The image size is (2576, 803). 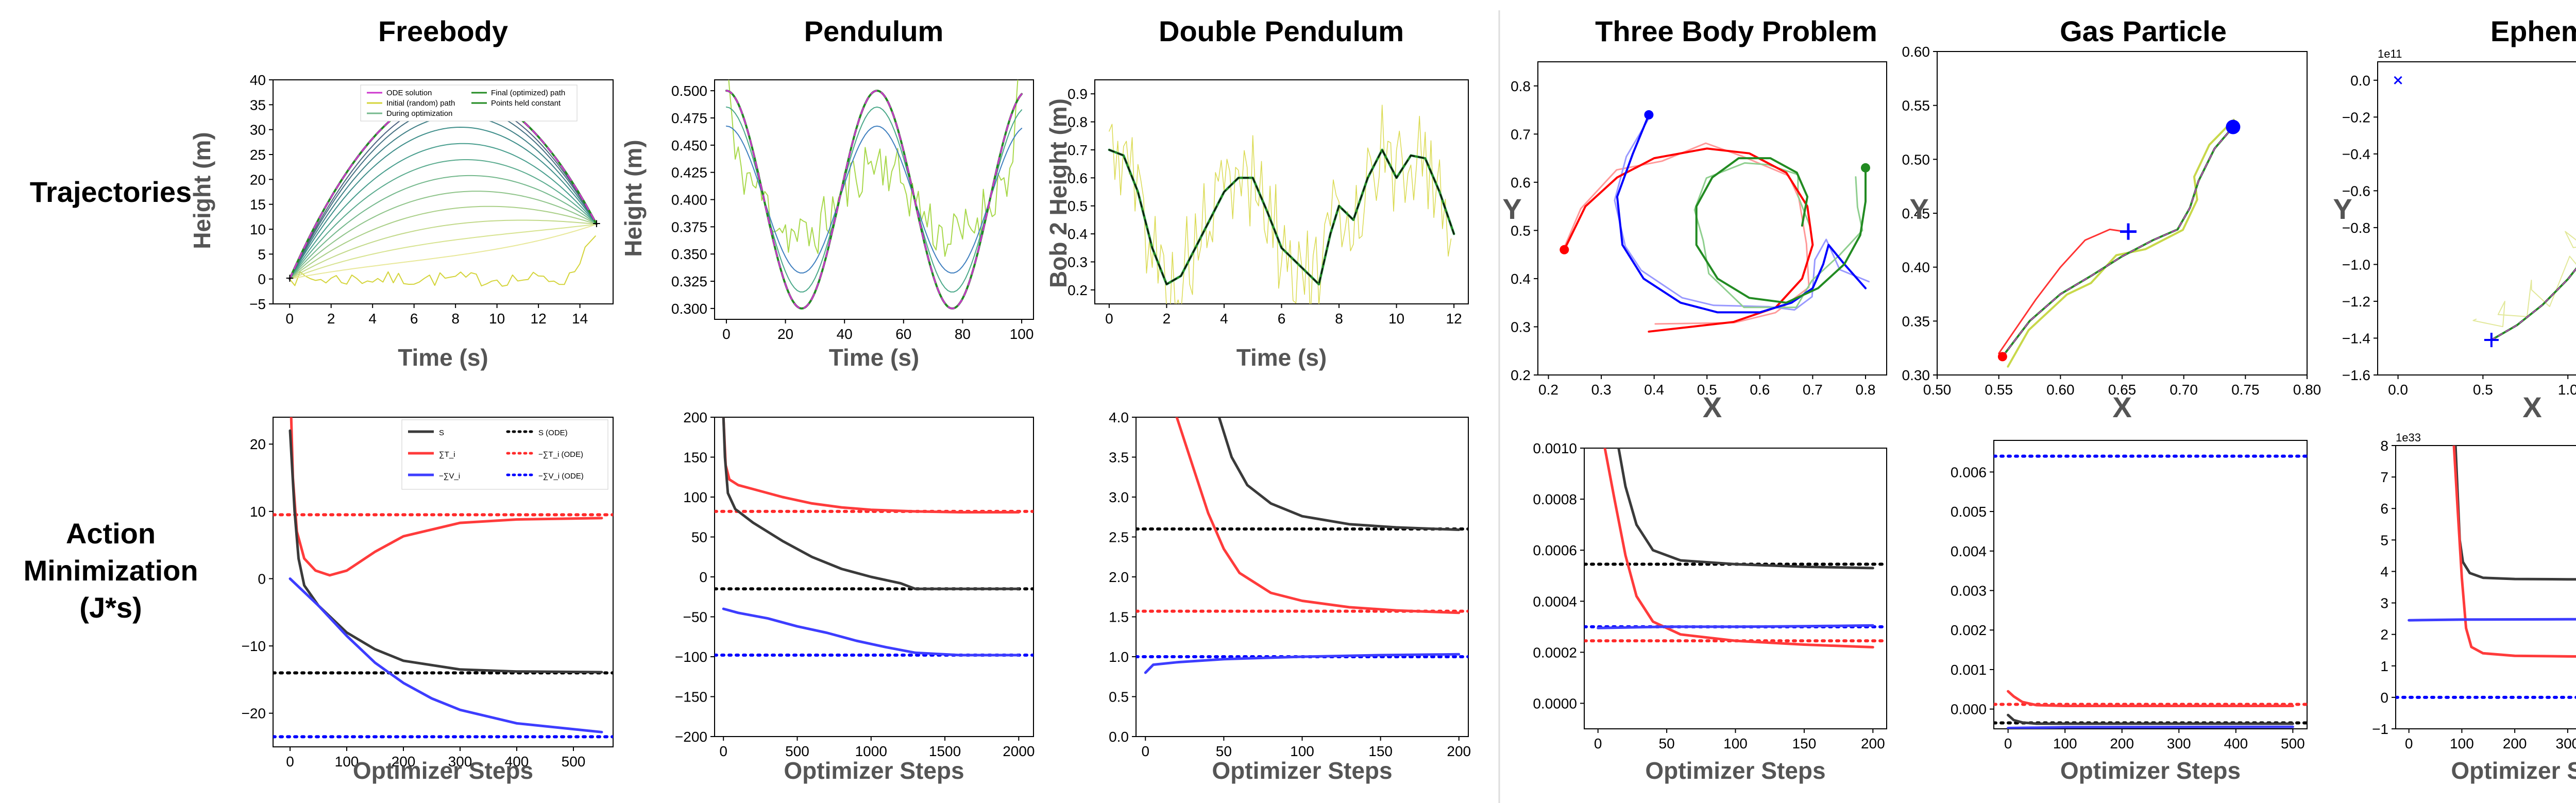 I want to click on y-tick-label: 0.005, so click(x=1969, y=512).